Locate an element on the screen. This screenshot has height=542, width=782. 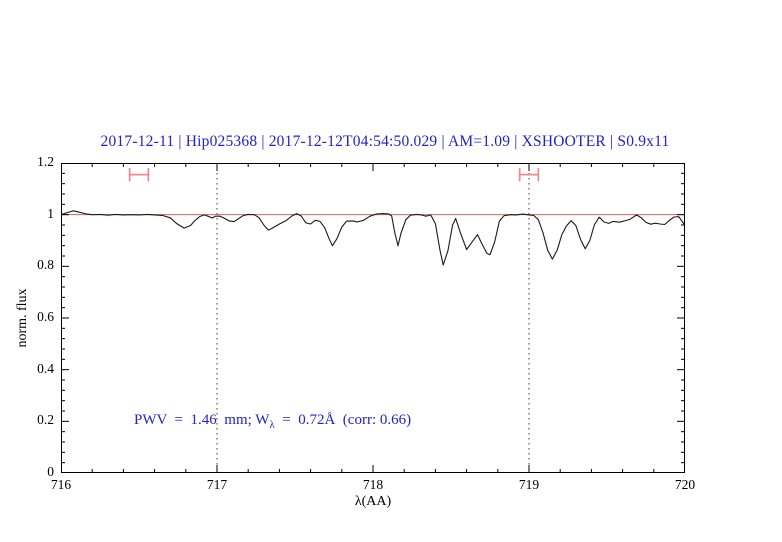
y-tick-label: 0.6 is located at coordinates (45, 316).